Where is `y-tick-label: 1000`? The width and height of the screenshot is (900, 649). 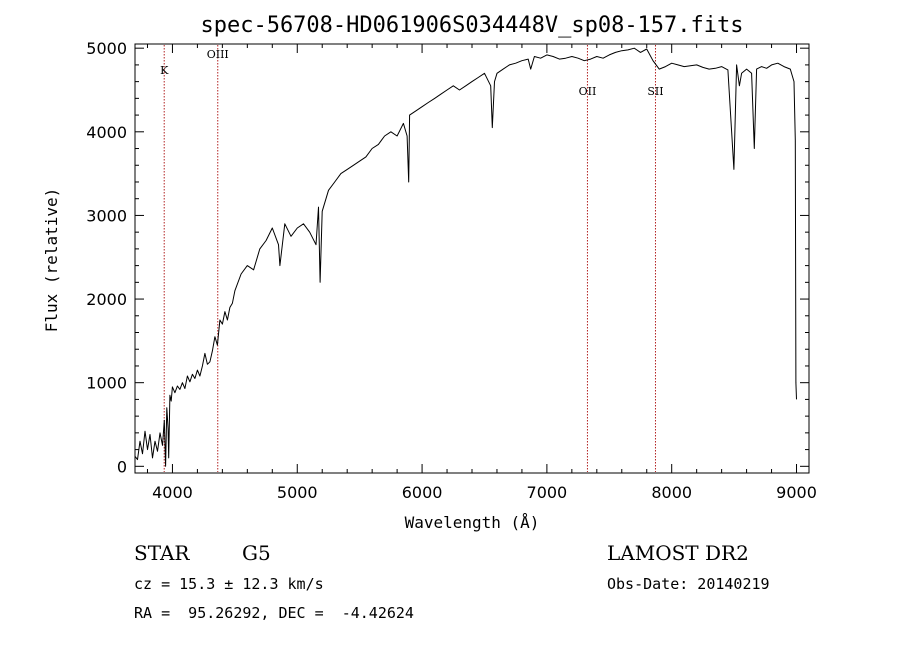
y-tick-label: 1000 is located at coordinates (106, 383).